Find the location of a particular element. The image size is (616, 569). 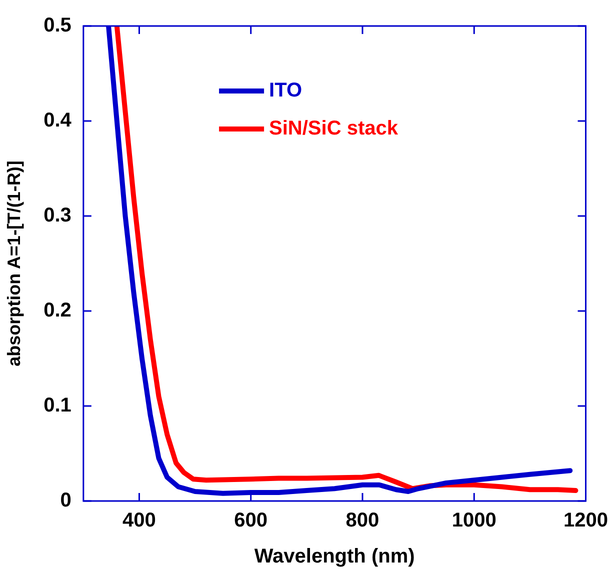

y-tick-label: 0.4 is located at coordinates (58, 121).